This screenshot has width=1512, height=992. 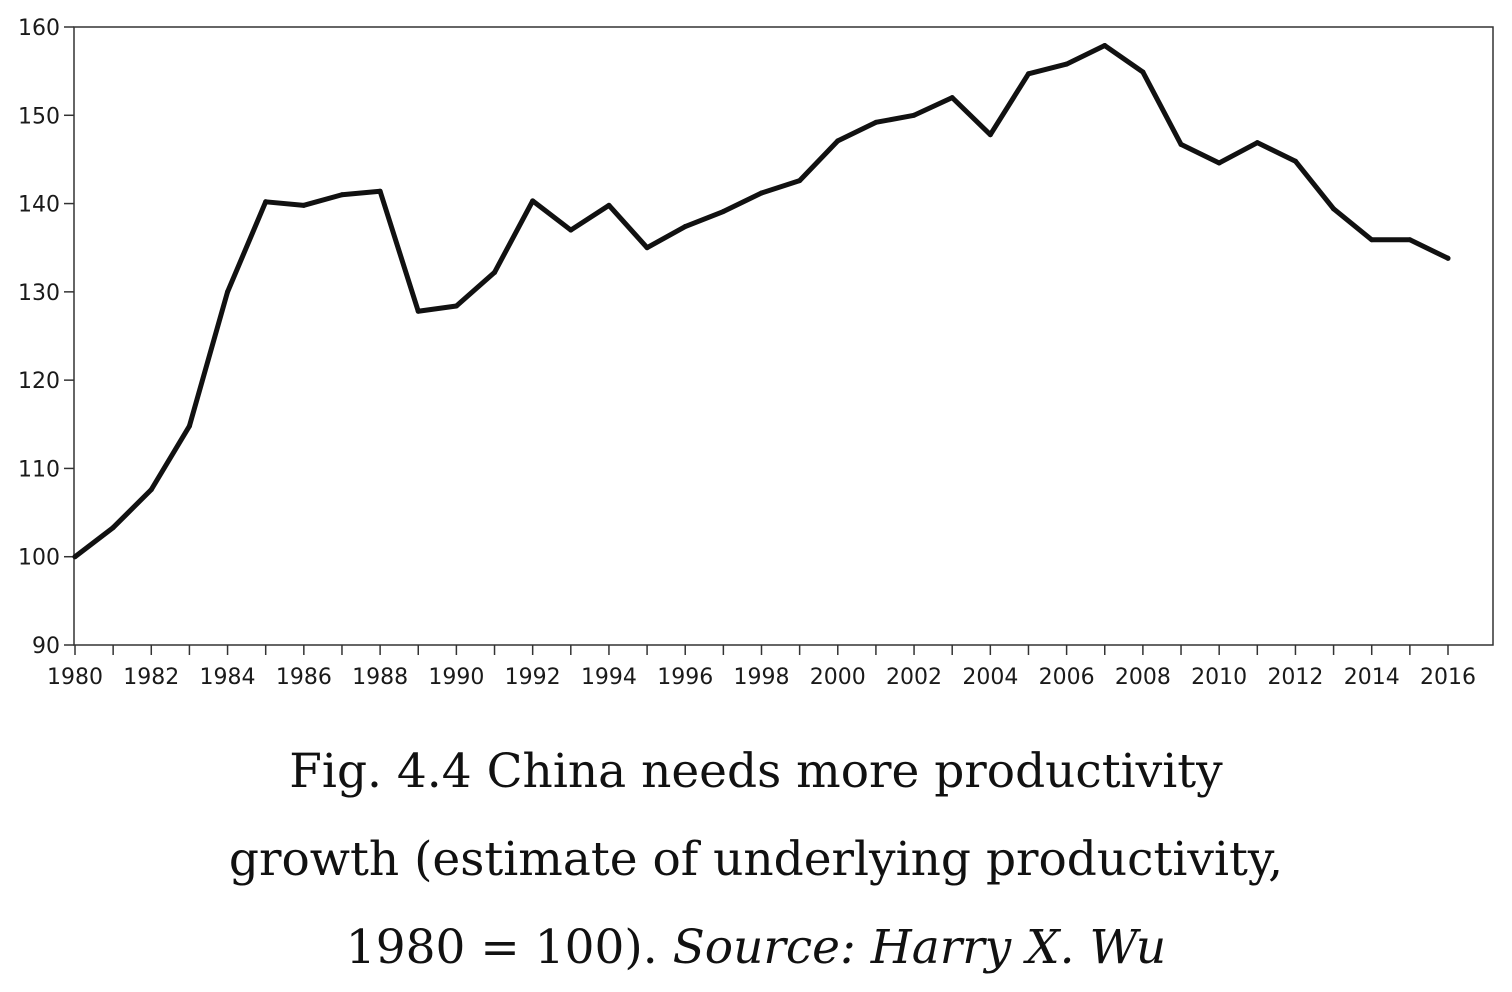 I want to click on x-tick-label: 2016, so click(x=1448, y=677).